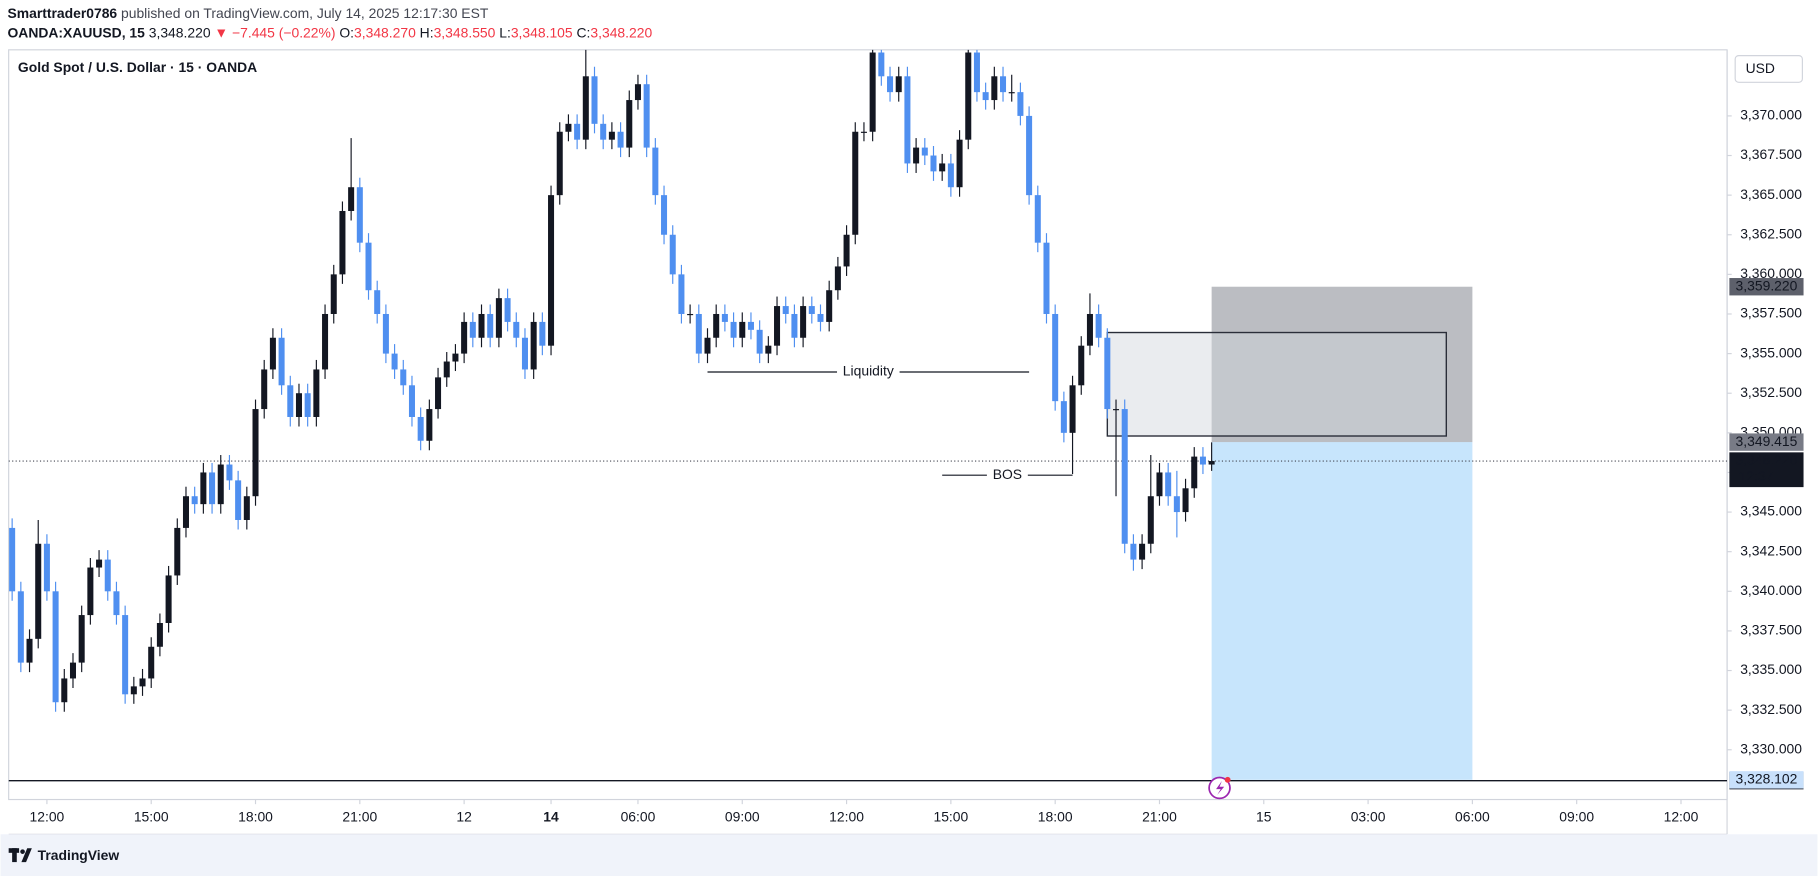  Describe the element at coordinates (465, 32) in the screenshot. I see `ohlc-value: 3,348.550` at that location.